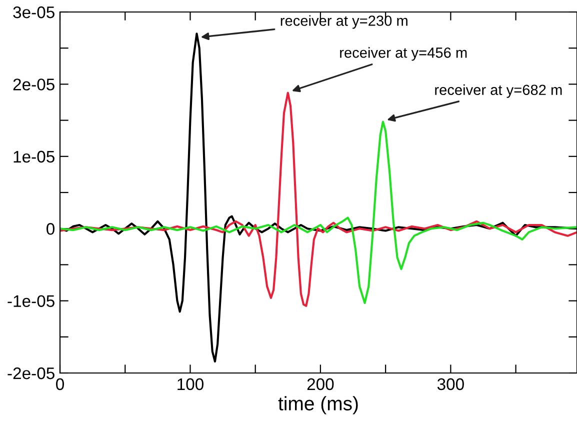  What do you see at coordinates (31, 373) in the screenshot?
I see `y-tick-label: -2e-05` at bounding box center [31, 373].